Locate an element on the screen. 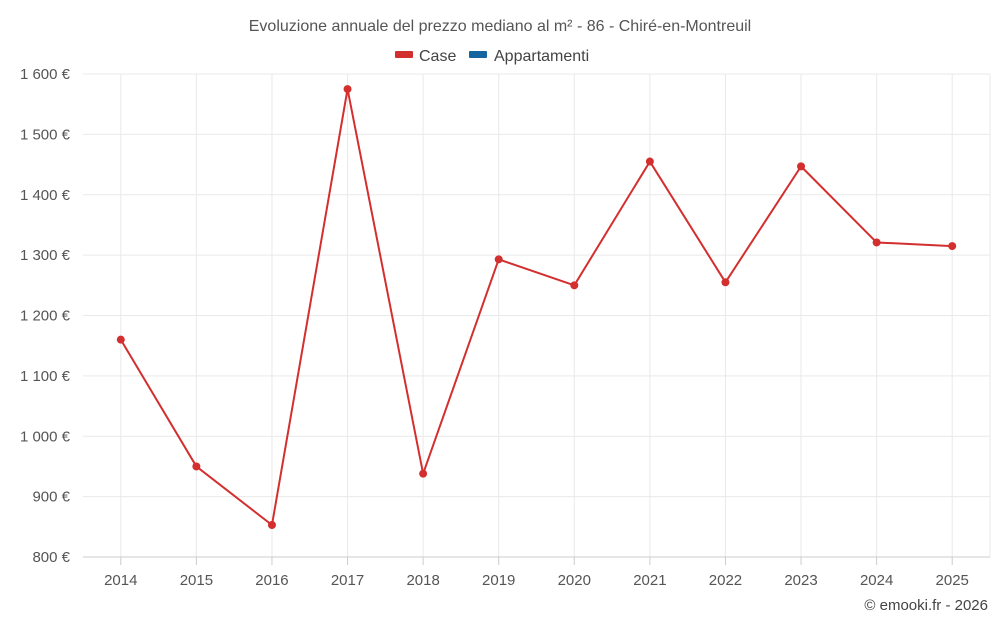 Image resolution: width=1000 pixels, height=625 pixels. x-tick-label: 2014 is located at coordinates (120, 580).